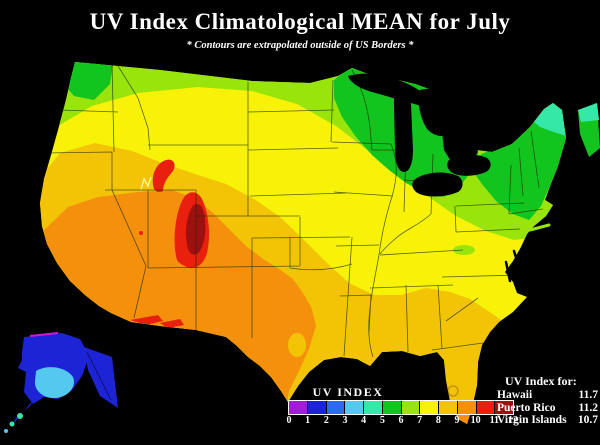 The height and width of the screenshot is (445, 600). Describe the element at coordinates (512, 266) in the screenshot. I see `chesapeake-delaware-bays` at that location.